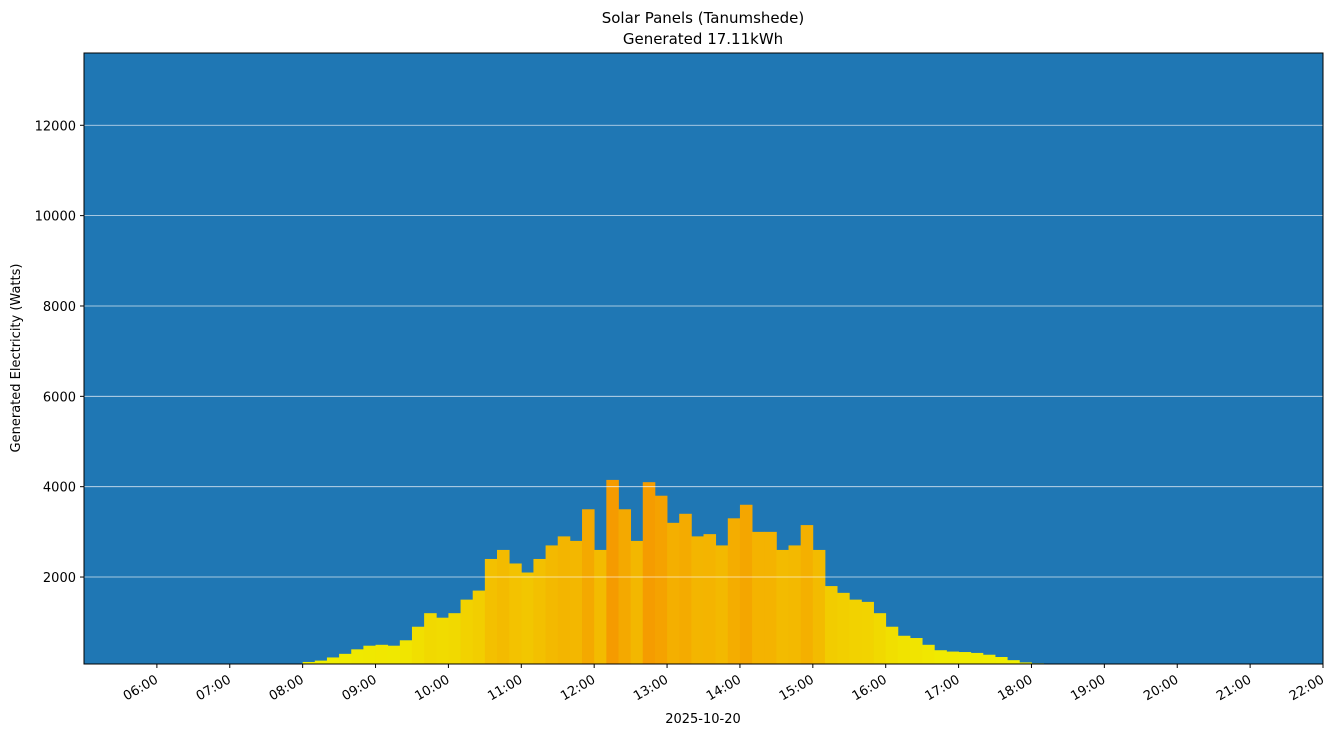  What do you see at coordinates (16, 358) in the screenshot?
I see `y-axis-label: Generated Electricity (Watts)` at bounding box center [16, 358].